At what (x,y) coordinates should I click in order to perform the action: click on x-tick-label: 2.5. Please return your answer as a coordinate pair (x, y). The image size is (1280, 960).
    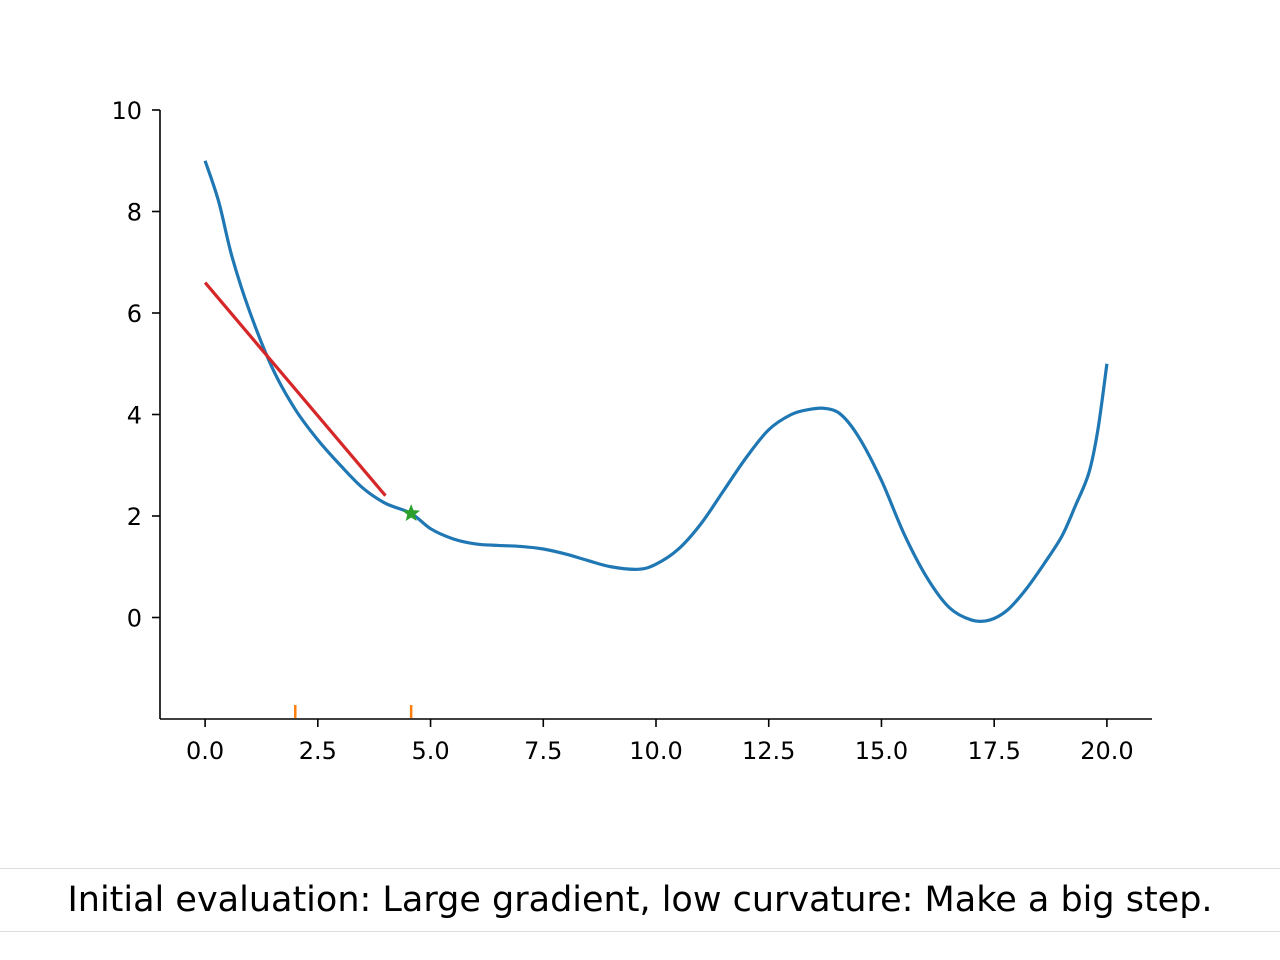
    Looking at the image, I should click on (318, 751).